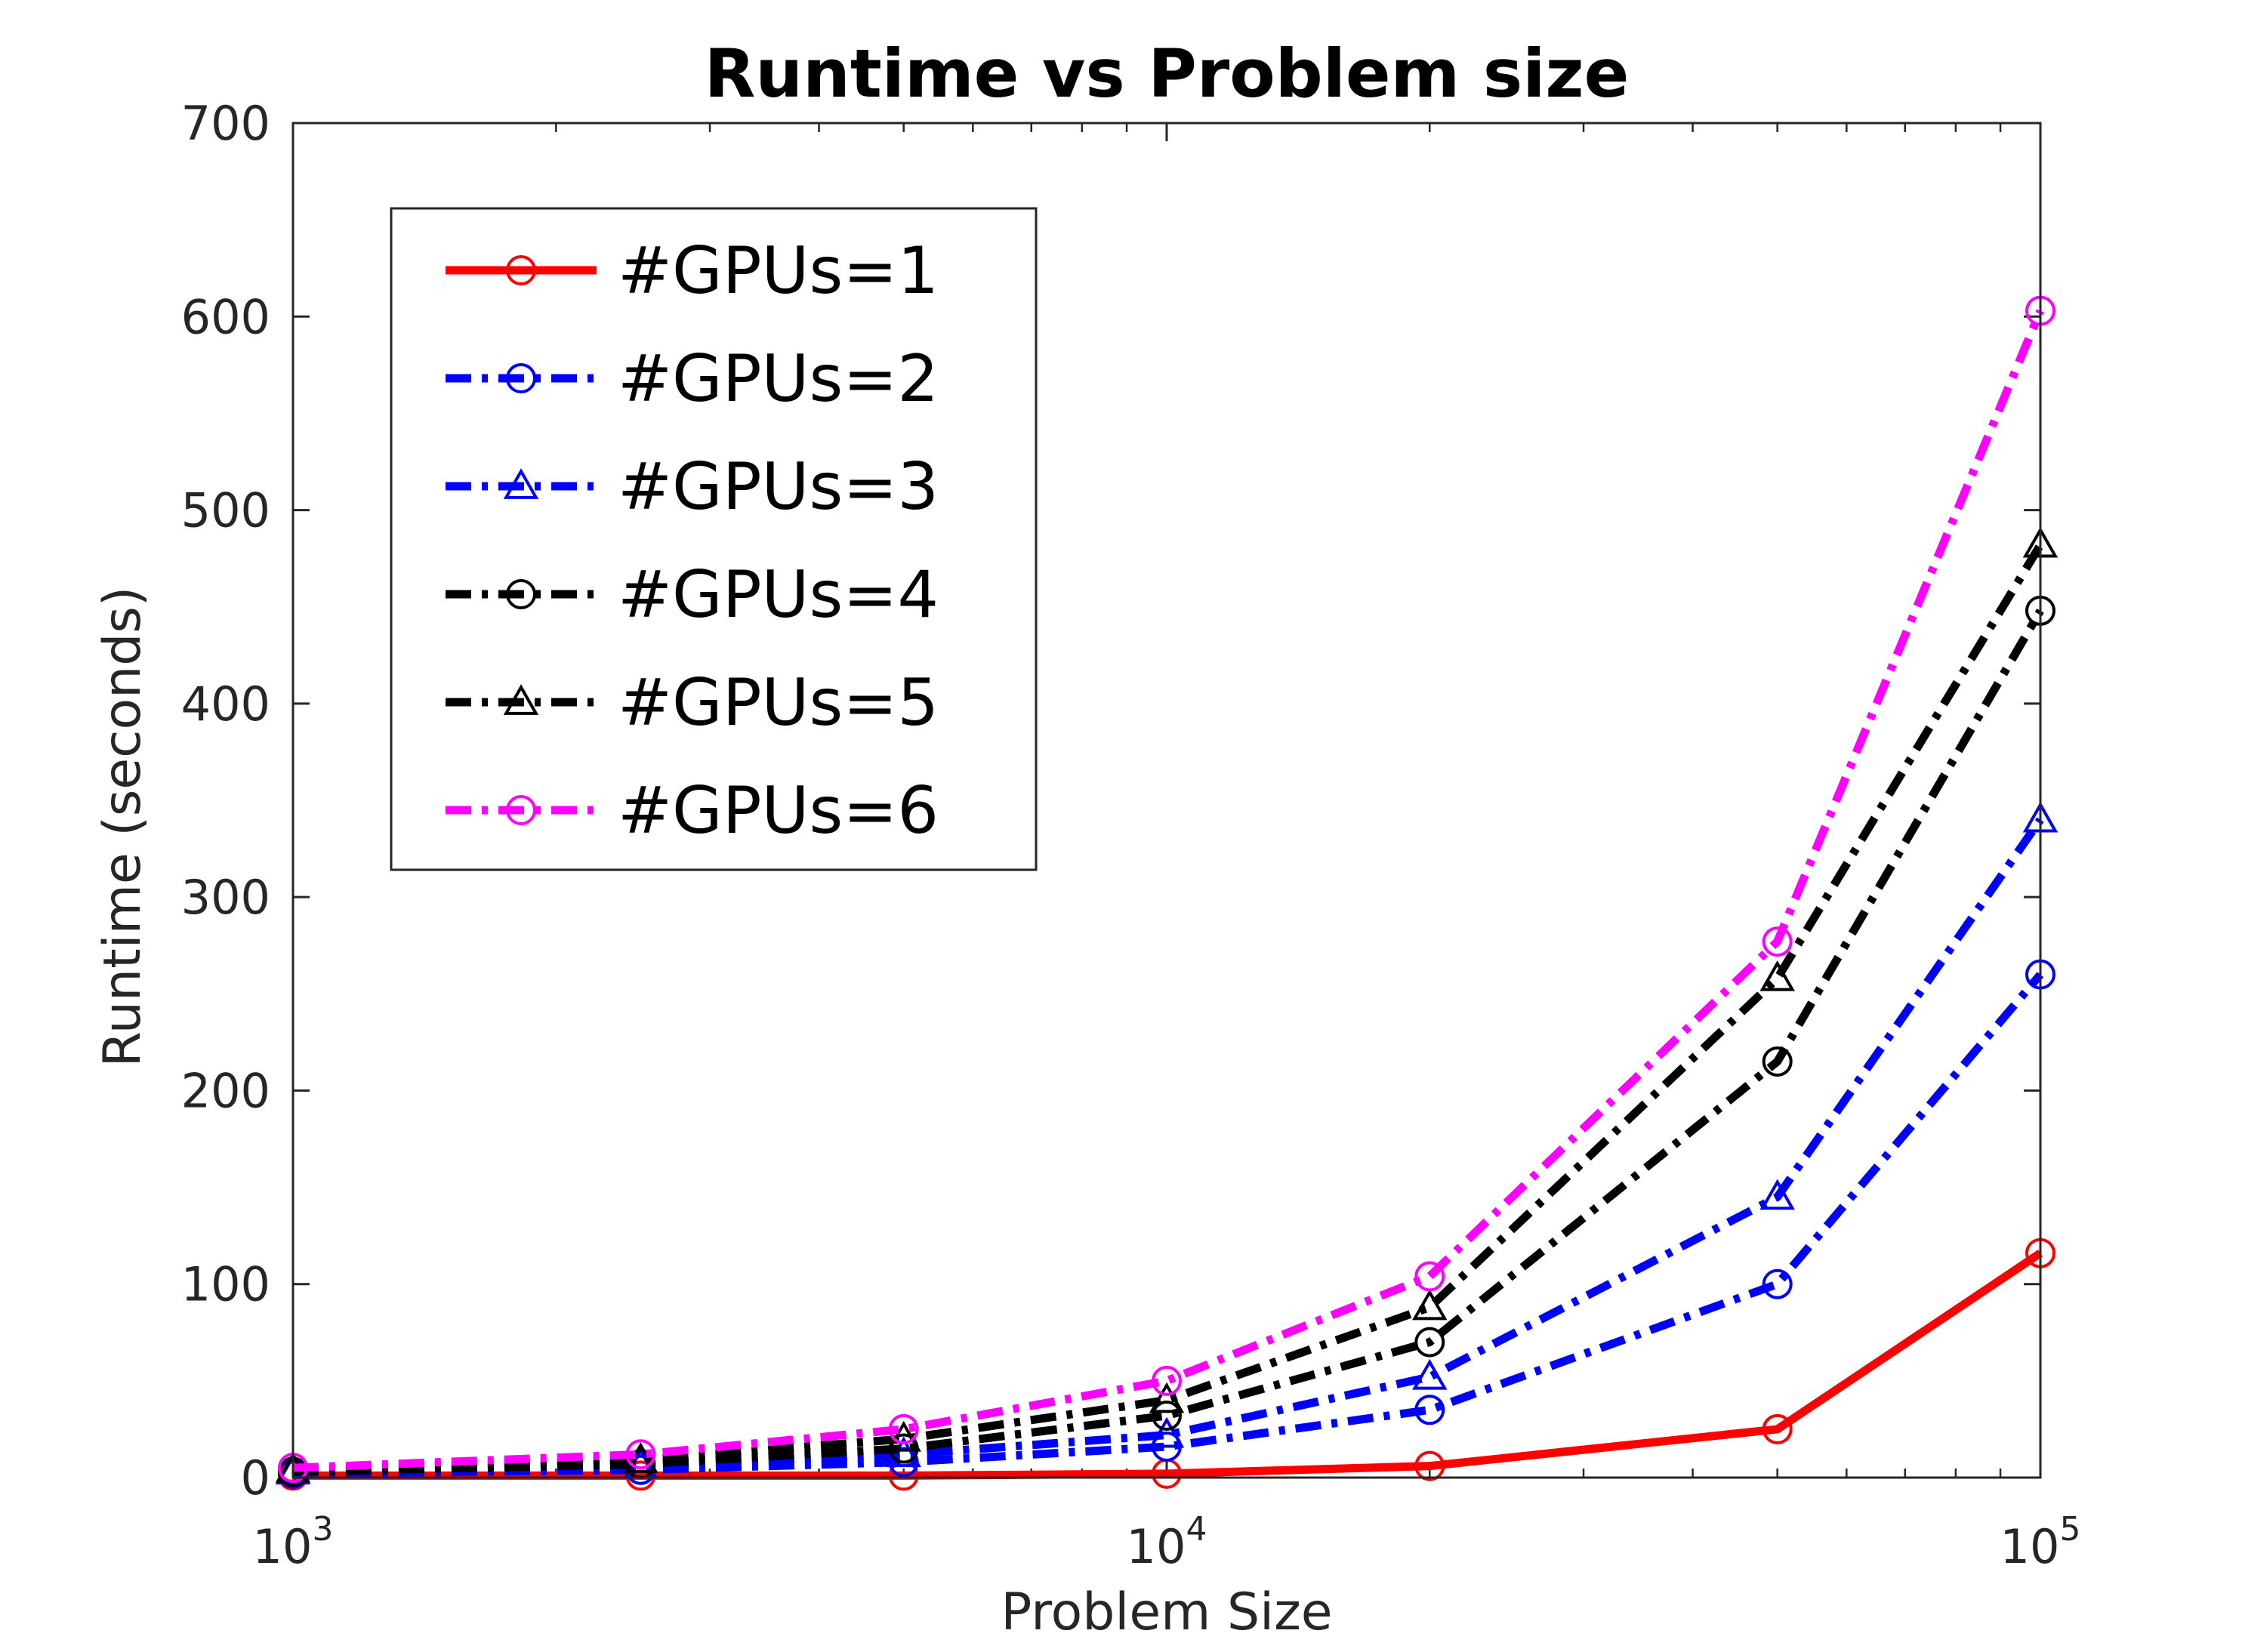 The height and width of the screenshot is (1652, 2242). I want to click on legend-item: #GPUs=1, so click(693, 271).